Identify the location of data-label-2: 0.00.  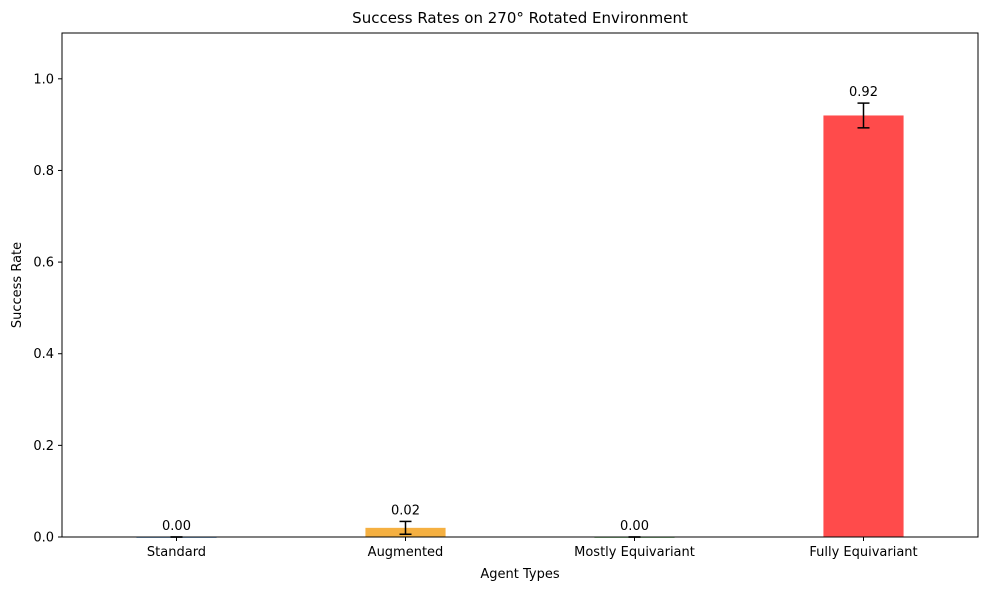
(634, 526).